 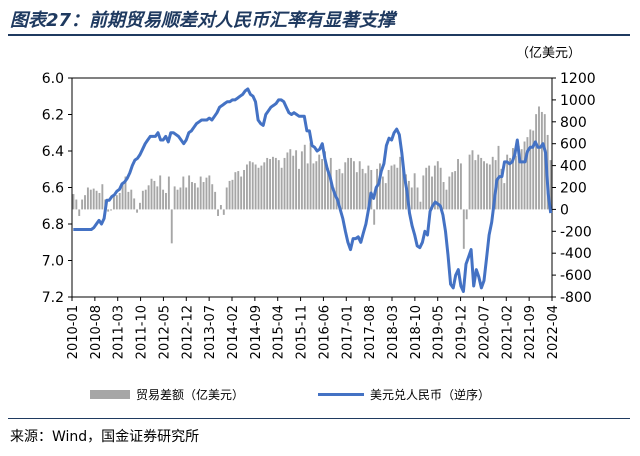 I want to click on x-tick-label: 2019-05, so click(x=439, y=332).